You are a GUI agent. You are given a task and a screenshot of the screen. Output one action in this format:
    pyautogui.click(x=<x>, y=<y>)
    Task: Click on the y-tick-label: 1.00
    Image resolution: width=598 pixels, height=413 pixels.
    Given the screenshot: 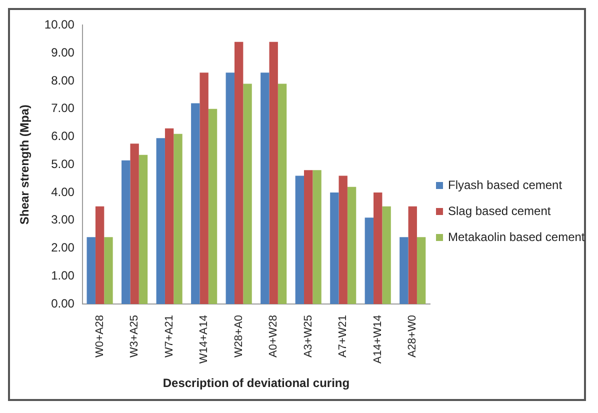 What is the action you would take?
    pyautogui.click(x=63, y=275)
    